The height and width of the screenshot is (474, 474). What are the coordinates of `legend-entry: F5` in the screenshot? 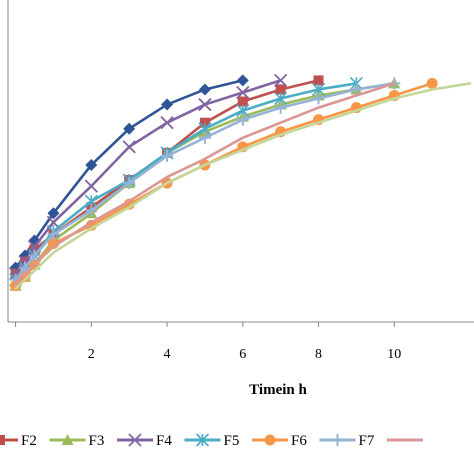 It's located at (212, 441).